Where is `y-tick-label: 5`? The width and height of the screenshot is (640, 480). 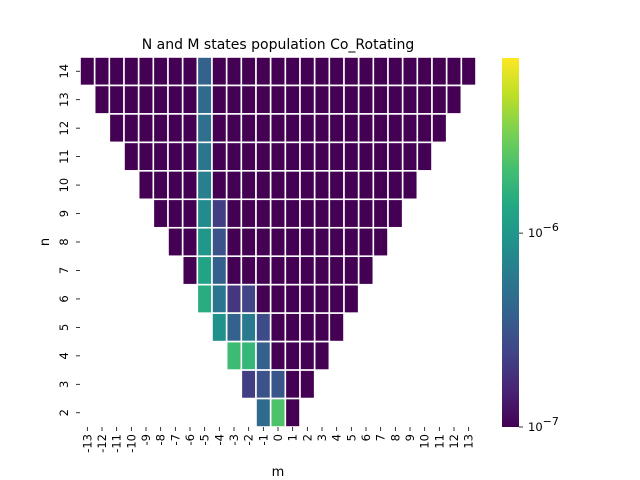
y-tick-label: 5 is located at coordinates (64, 327).